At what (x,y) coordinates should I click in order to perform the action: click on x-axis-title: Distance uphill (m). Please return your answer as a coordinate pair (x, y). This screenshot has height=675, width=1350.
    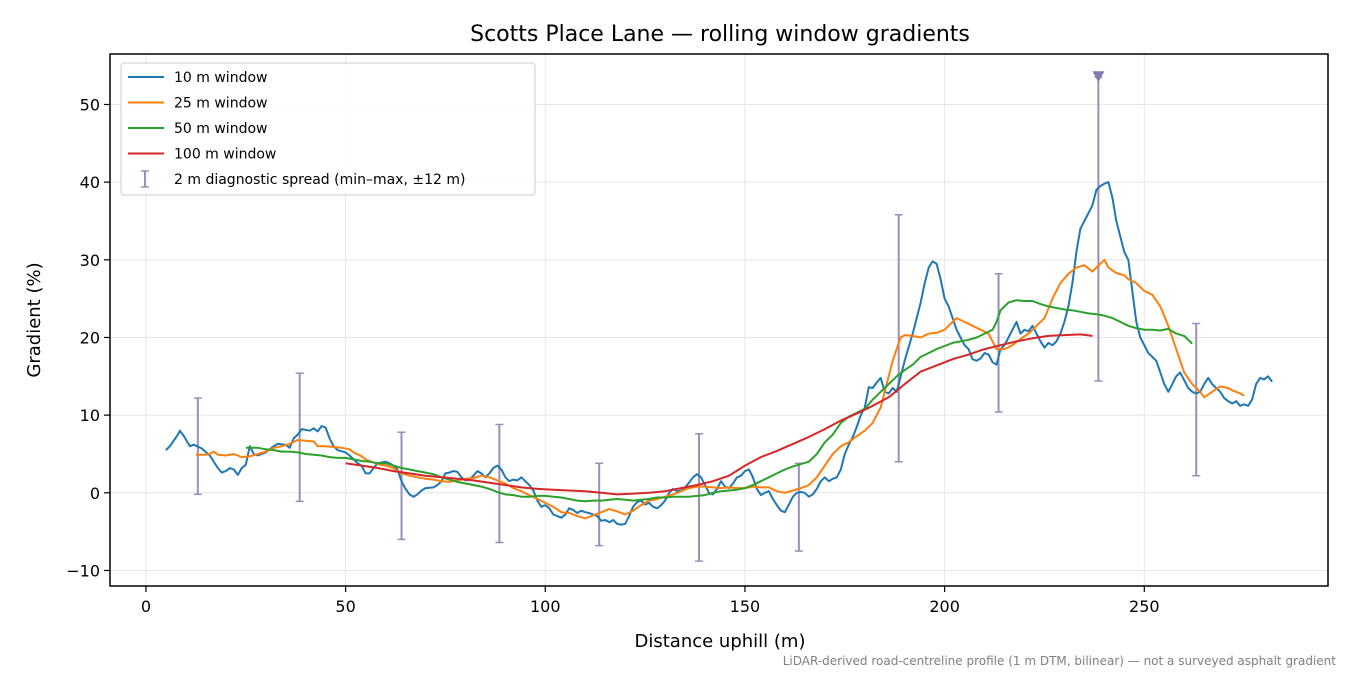
    Looking at the image, I should click on (720, 641).